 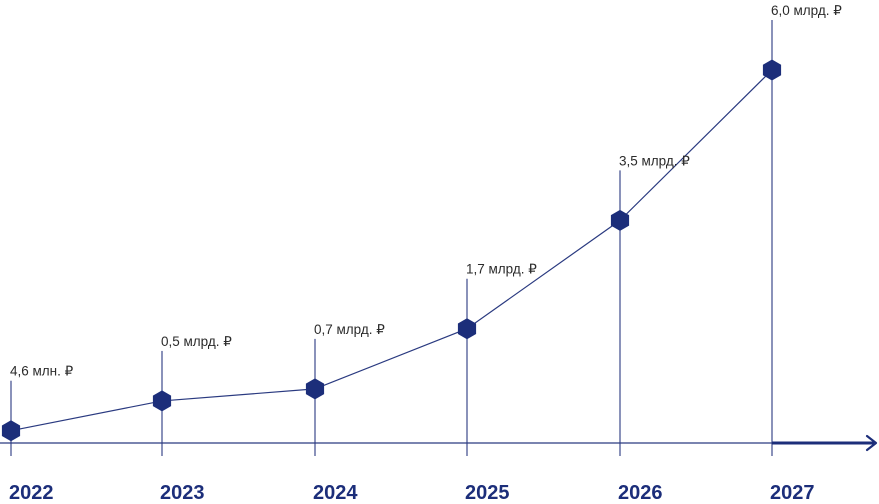 I want to click on x-axis, so click(x=439, y=443).